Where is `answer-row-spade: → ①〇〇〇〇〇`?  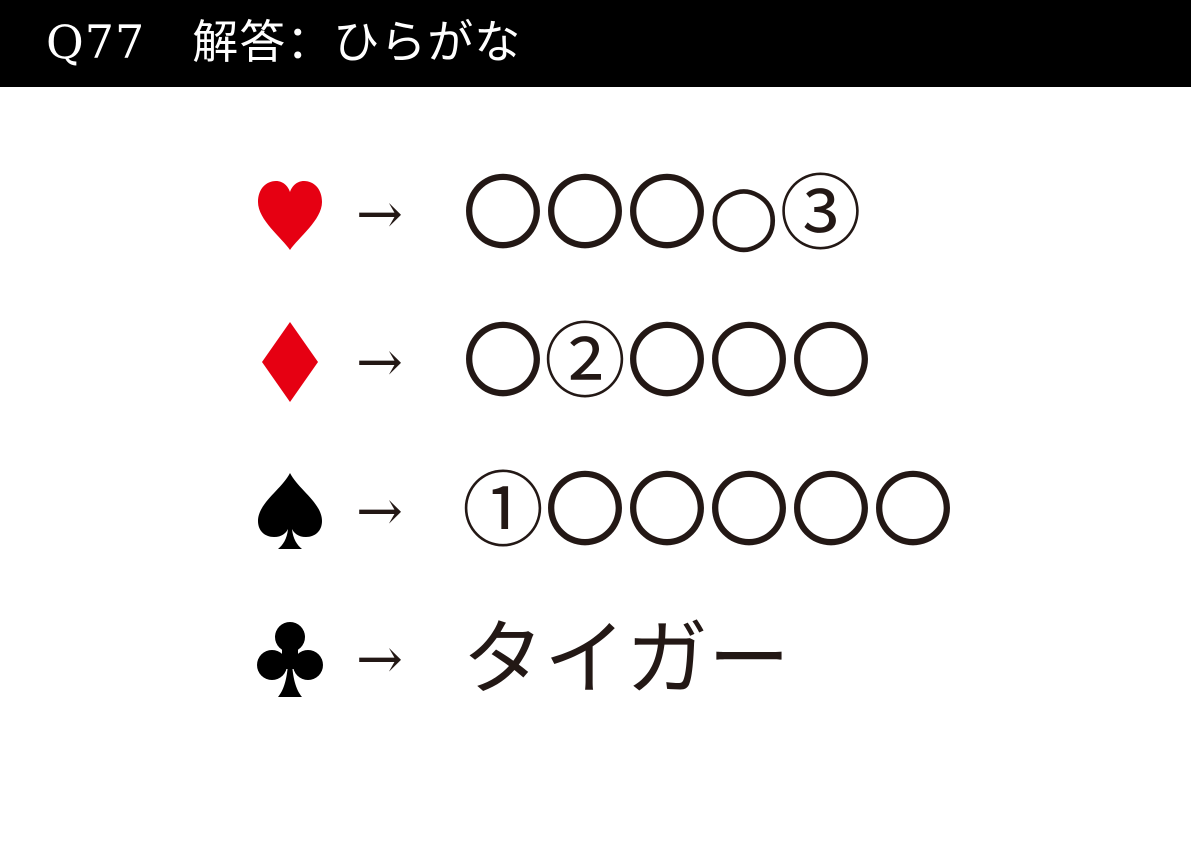 answer-row-spade: → ①〇〇〇〇〇 is located at coordinates (595, 512).